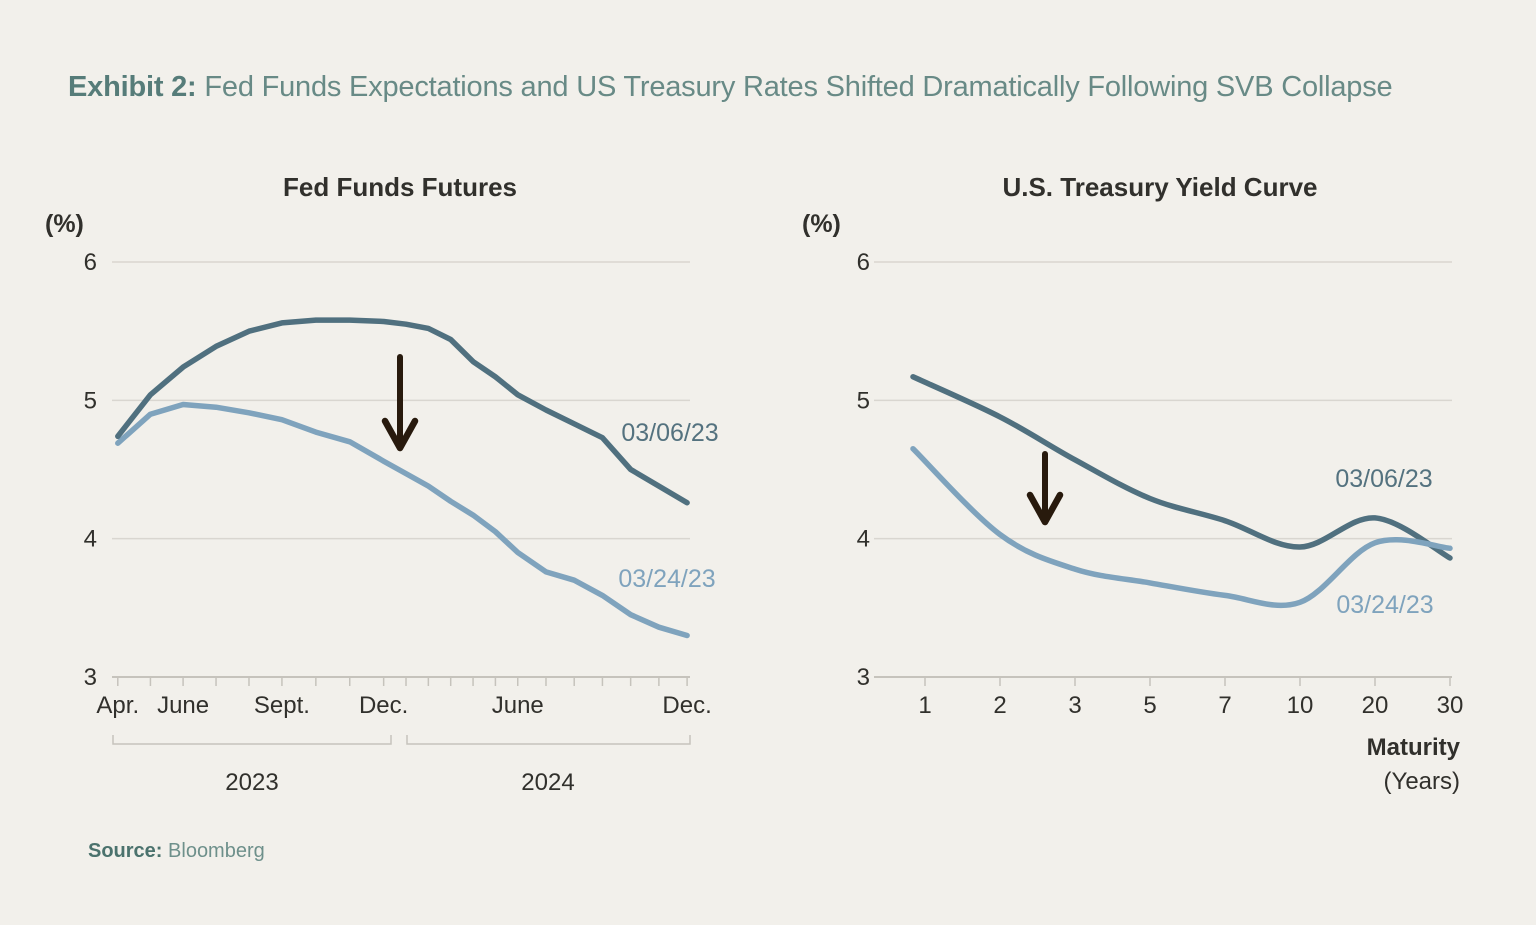  What do you see at coordinates (999, 705) in the screenshot?
I see `x-tick-label: 2` at bounding box center [999, 705].